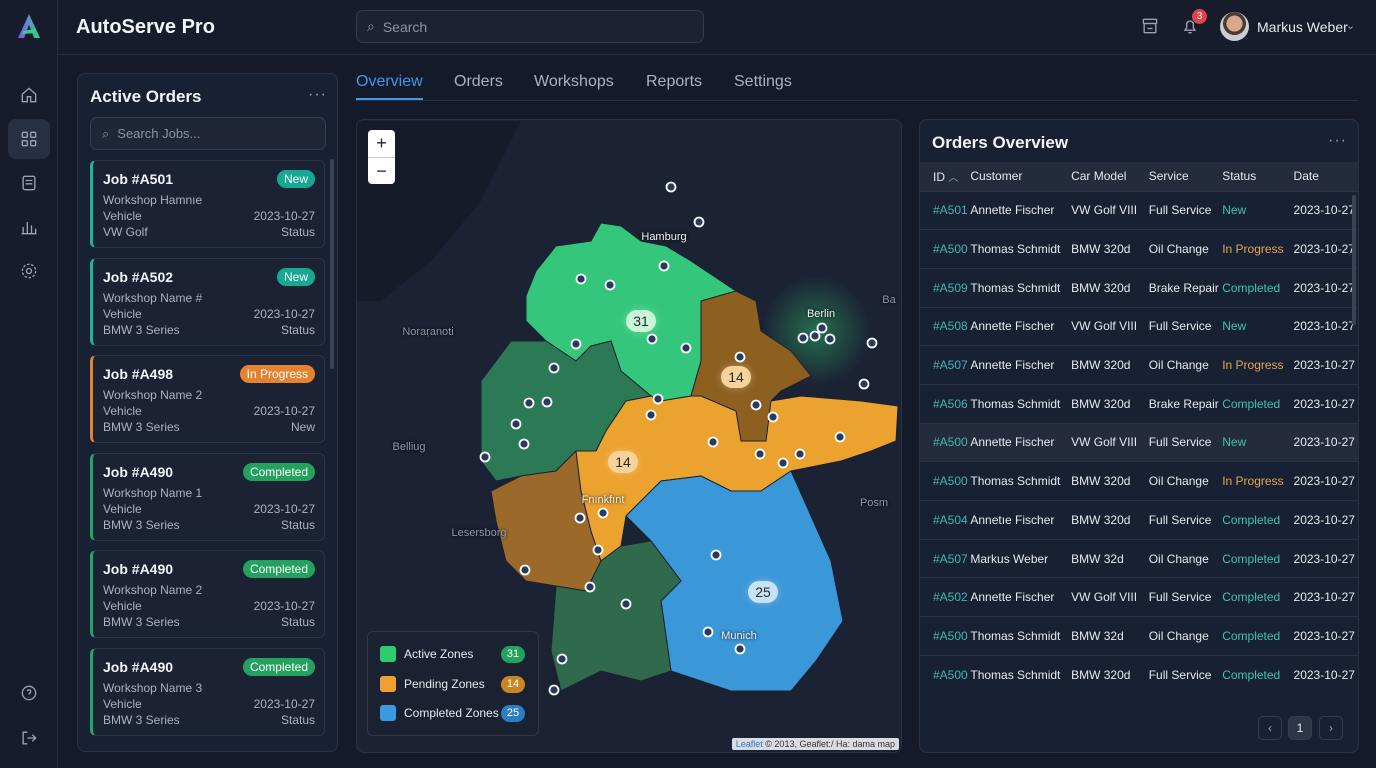 Image resolution: width=1376 pixels, height=768 pixels. I want to click on next-page-button: ›, so click(1331, 728).